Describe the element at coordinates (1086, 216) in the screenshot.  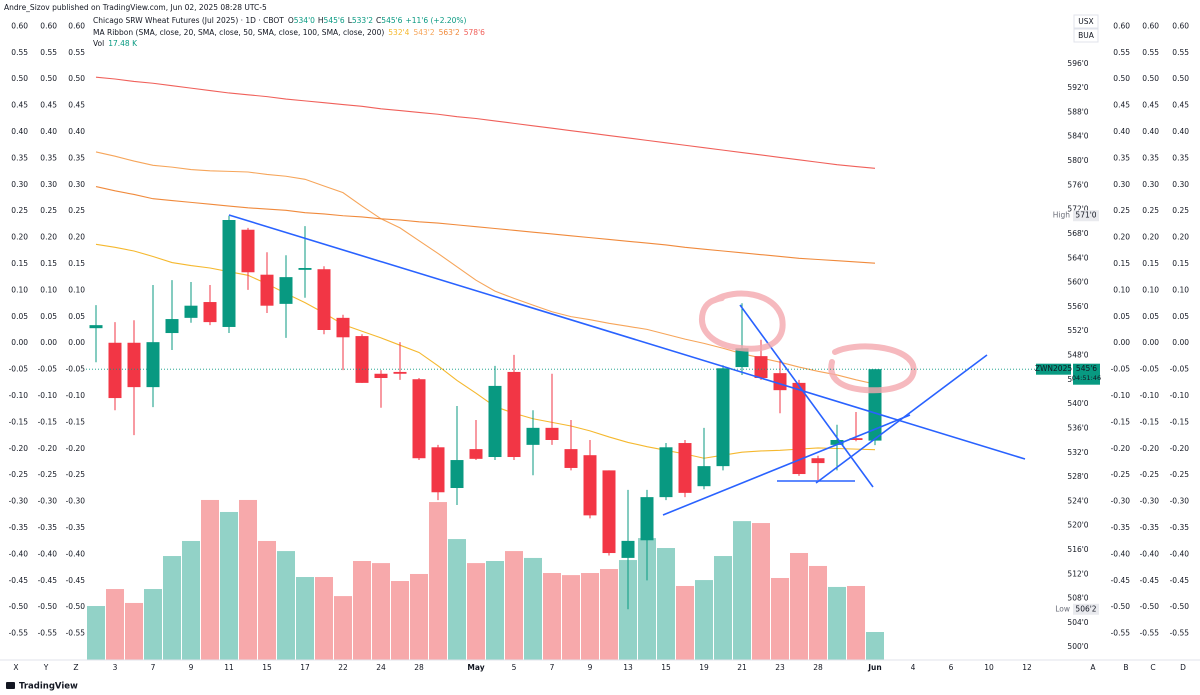
I see `tag-box` at that location.